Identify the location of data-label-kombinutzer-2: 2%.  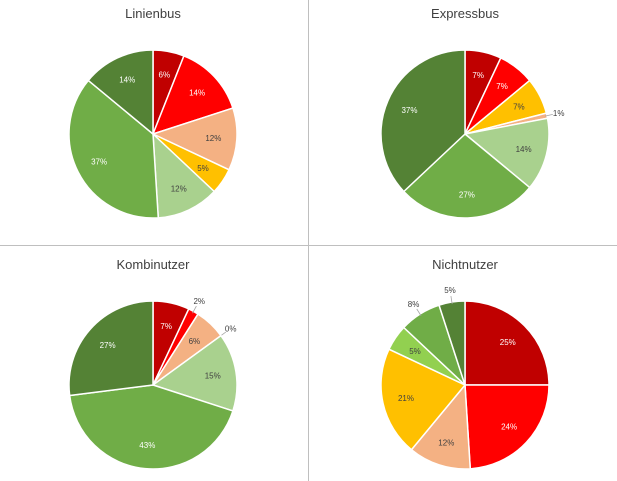
(199, 301).